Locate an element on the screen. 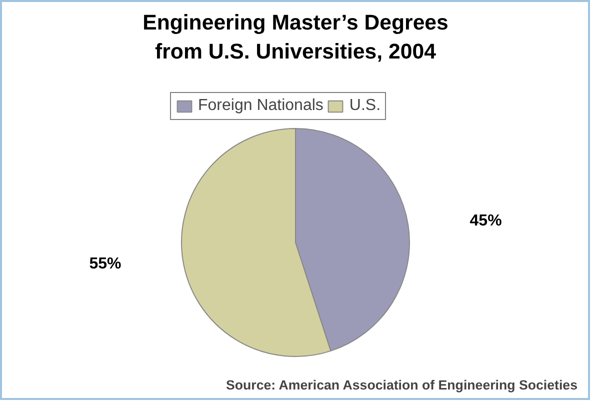 The width and height of the screenshot is (598, 408). legend-label: U.S. is located at coordinates (365, 106).